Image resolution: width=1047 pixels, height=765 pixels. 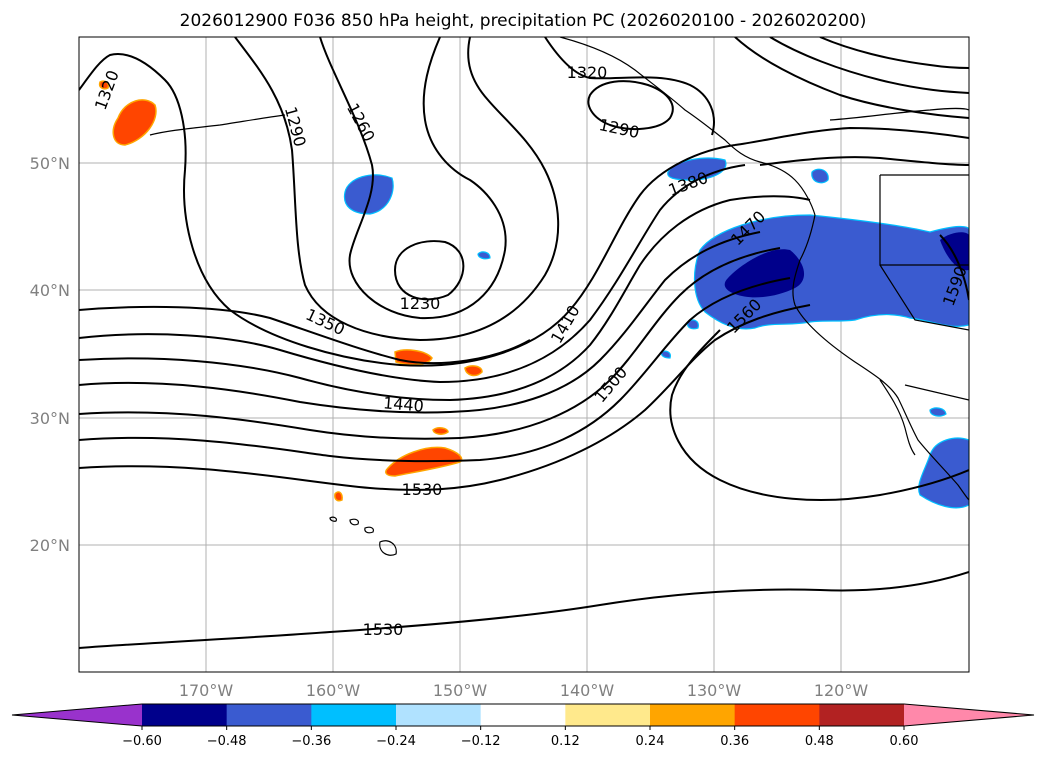 I want to click on colorbar-tick-label: 0.12, so click(x=565, y=741).